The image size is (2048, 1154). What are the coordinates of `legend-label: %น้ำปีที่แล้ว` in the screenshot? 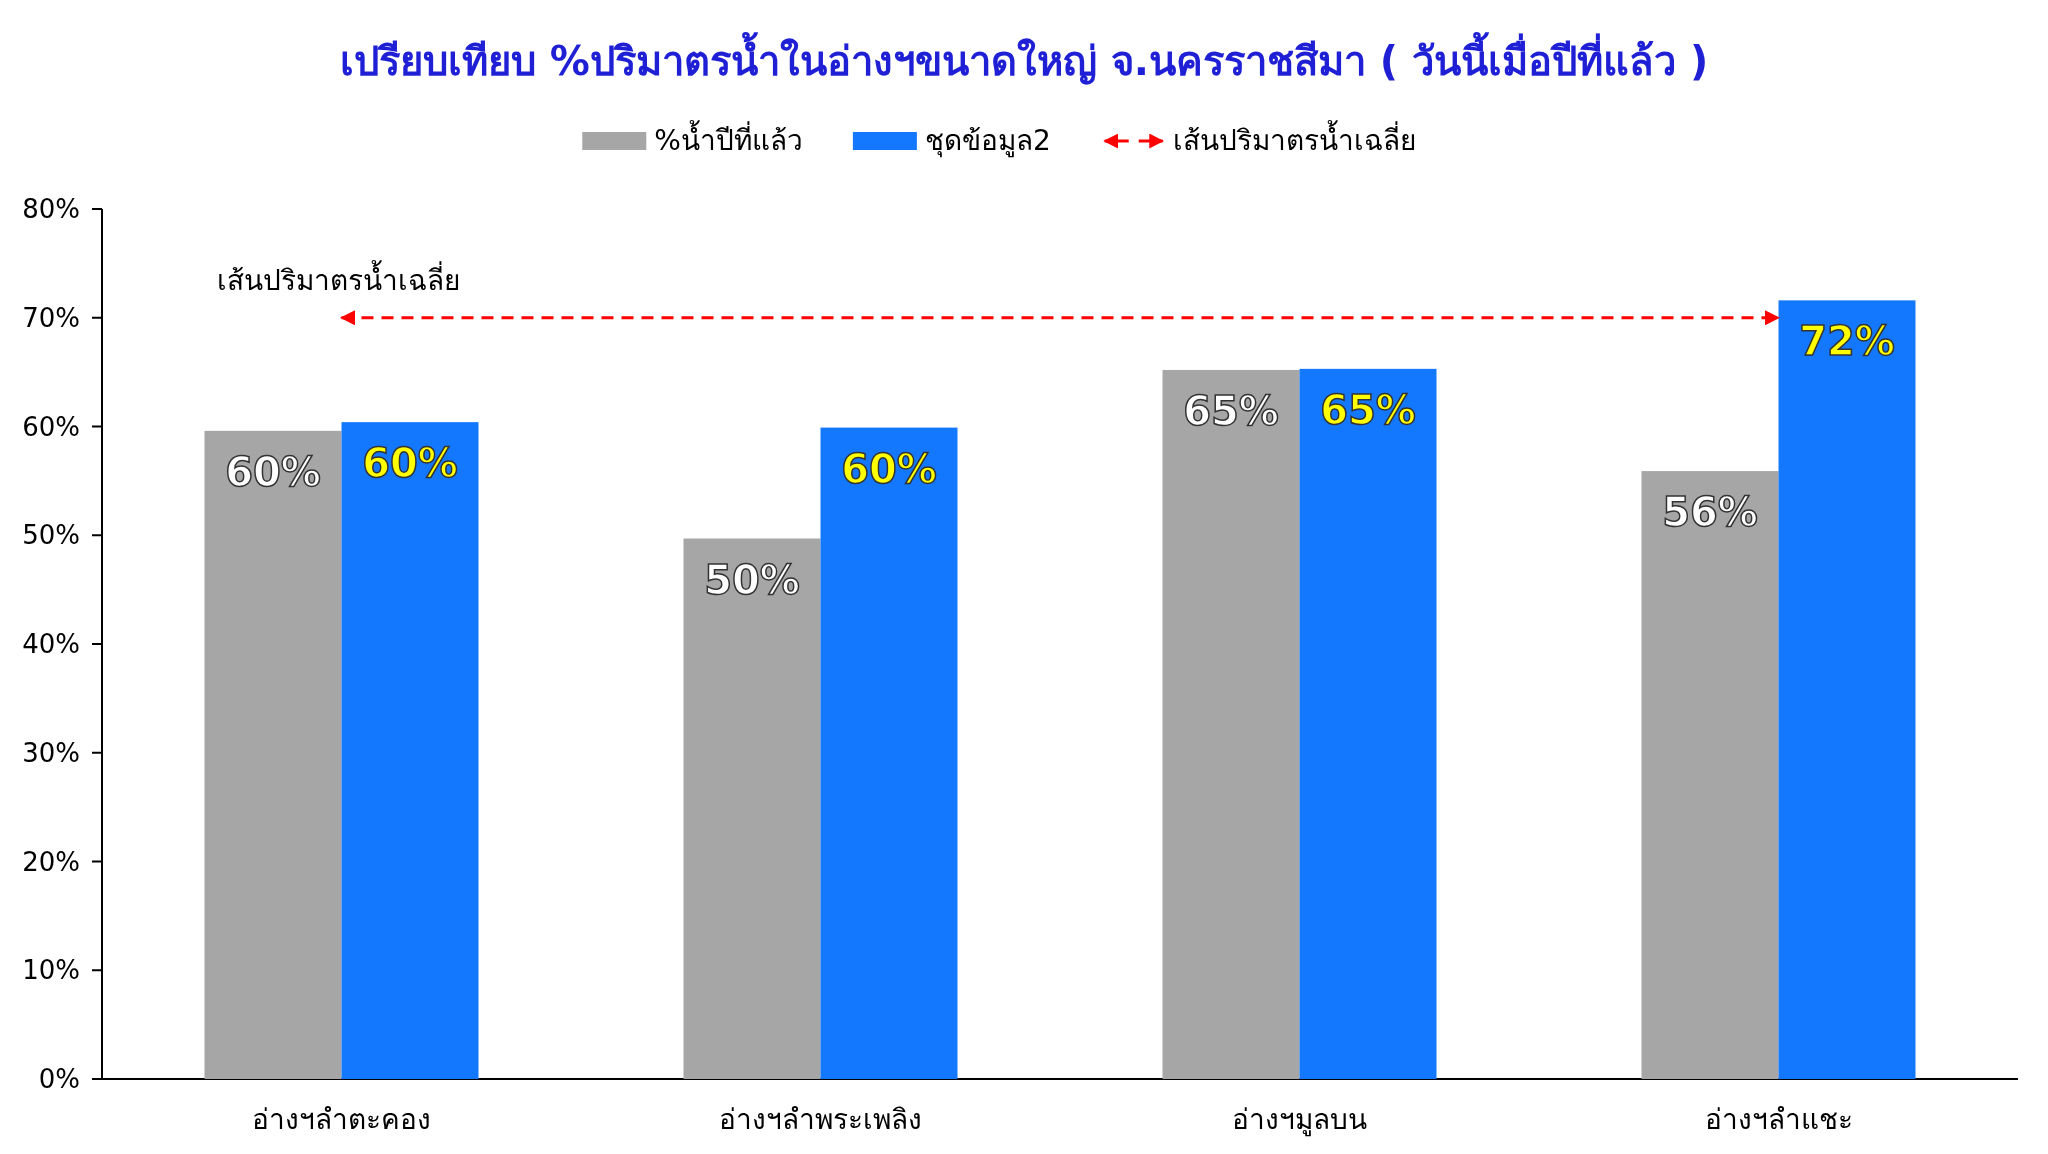 It's located at (728, 138).